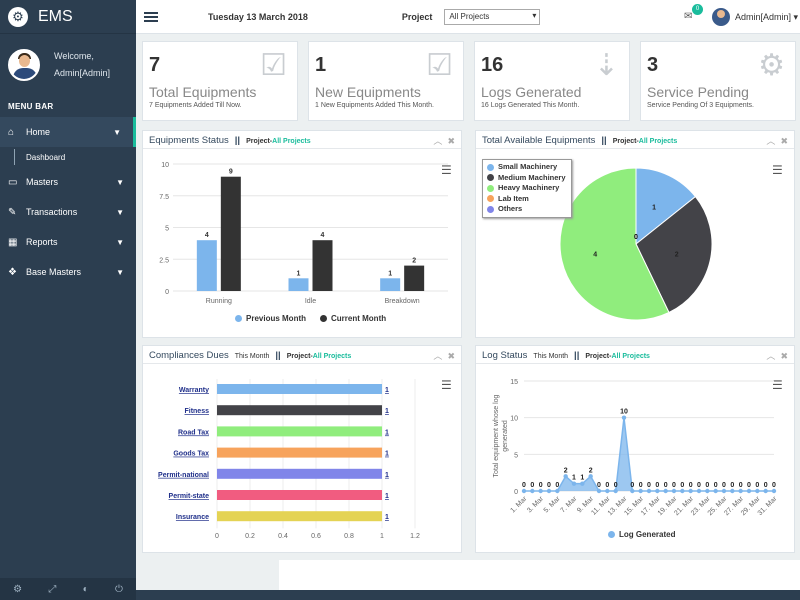  Describe the element at coordinates (13, 242) in the screenshot. I see `table-icon: ▦` at that location.